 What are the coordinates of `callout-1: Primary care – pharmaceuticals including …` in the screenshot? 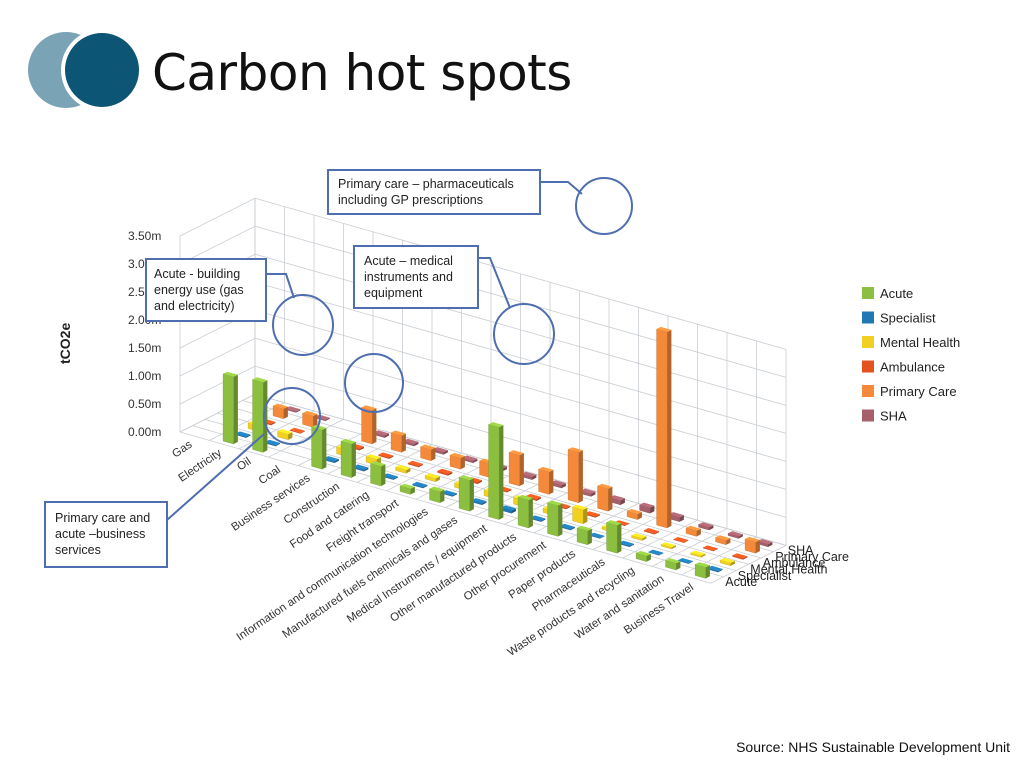 It's located at (480, 202).